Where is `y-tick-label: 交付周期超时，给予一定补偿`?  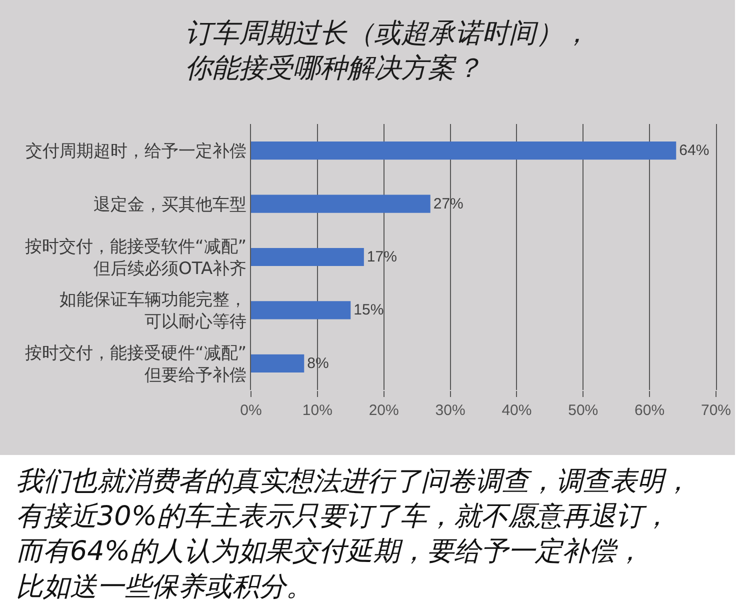 y-tick-label: 交付周期超时，给予一定补偿 is located at coordinates (136, 152).